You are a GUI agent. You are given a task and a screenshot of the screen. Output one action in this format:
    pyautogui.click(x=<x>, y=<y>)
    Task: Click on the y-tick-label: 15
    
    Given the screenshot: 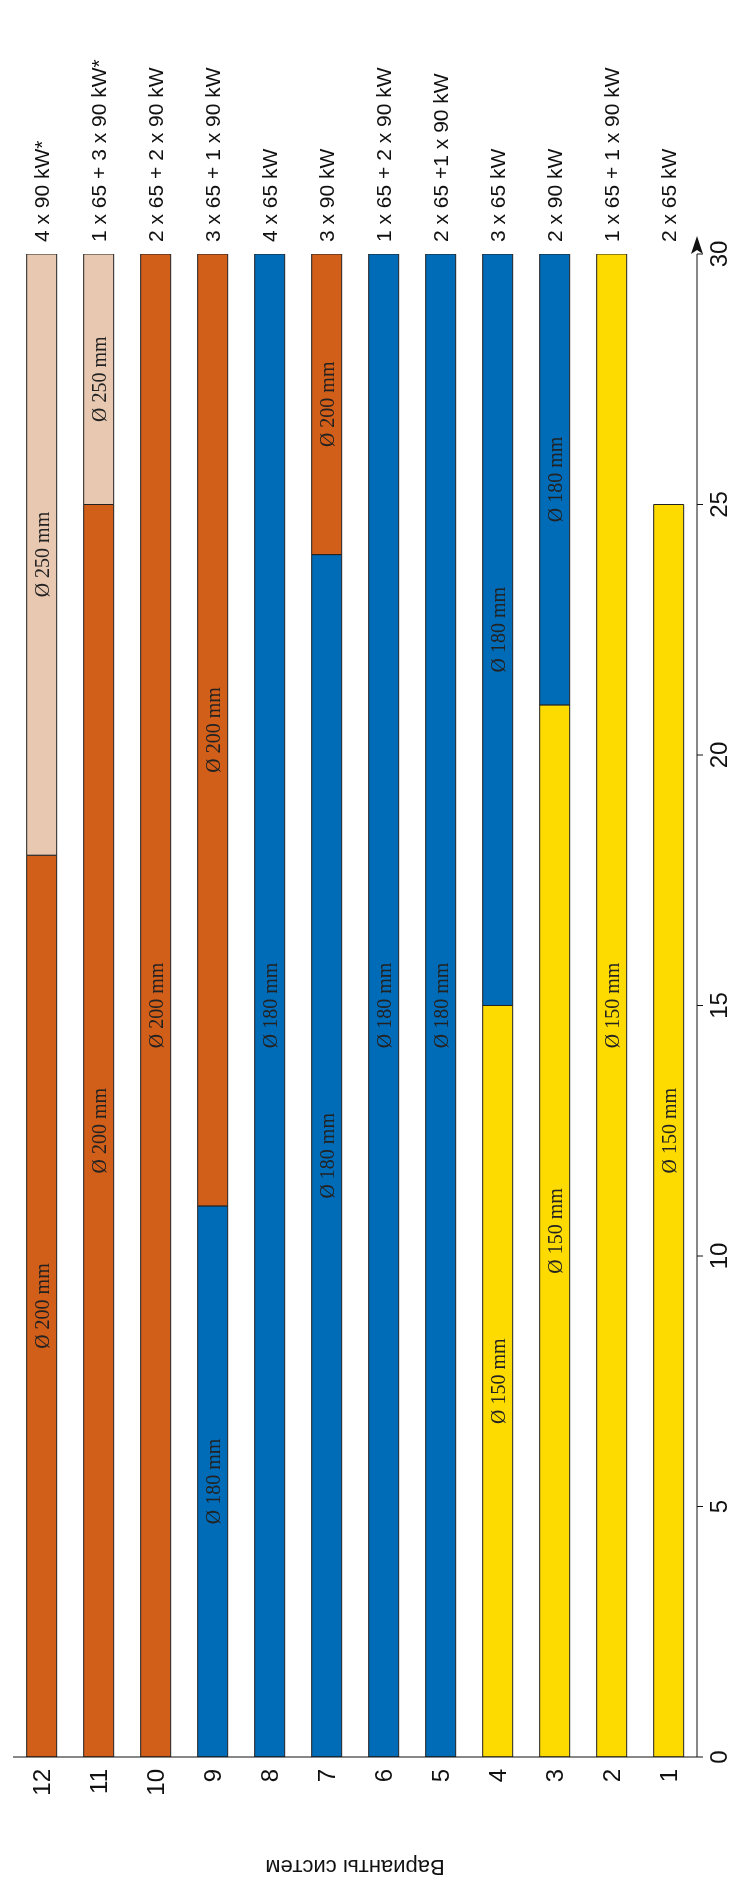 What is the action you would take?
    pyautogui.click(x=718, y=1005)
    